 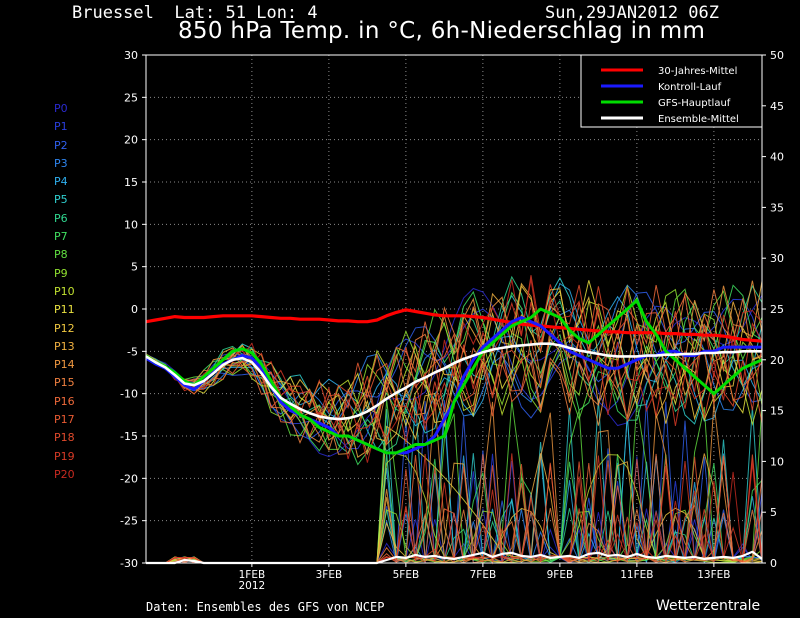 What do you see at coordinates (131, 55) in the screenshot?
I see `tick-label-left: 30` at bounding box center [131, 55].